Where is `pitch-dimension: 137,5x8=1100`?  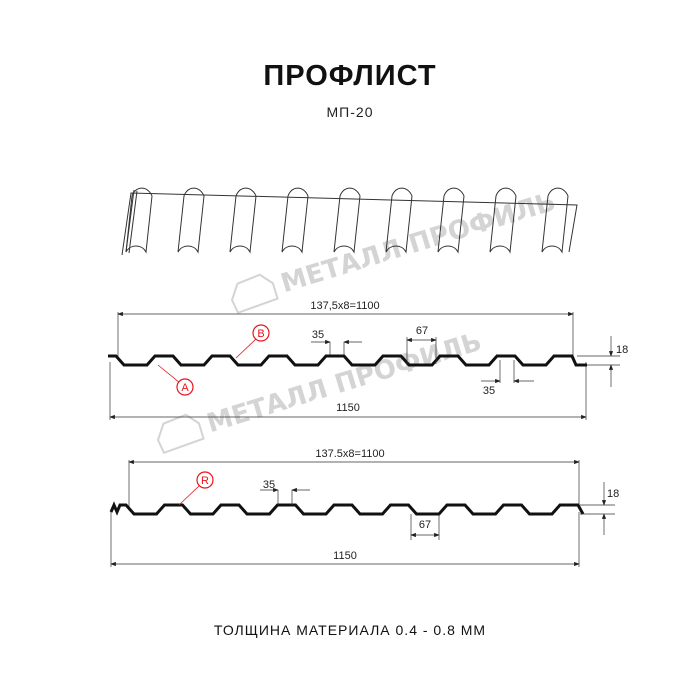 pitch-dimension: 137,5x8=1100 is located at coordinates (344, 306).